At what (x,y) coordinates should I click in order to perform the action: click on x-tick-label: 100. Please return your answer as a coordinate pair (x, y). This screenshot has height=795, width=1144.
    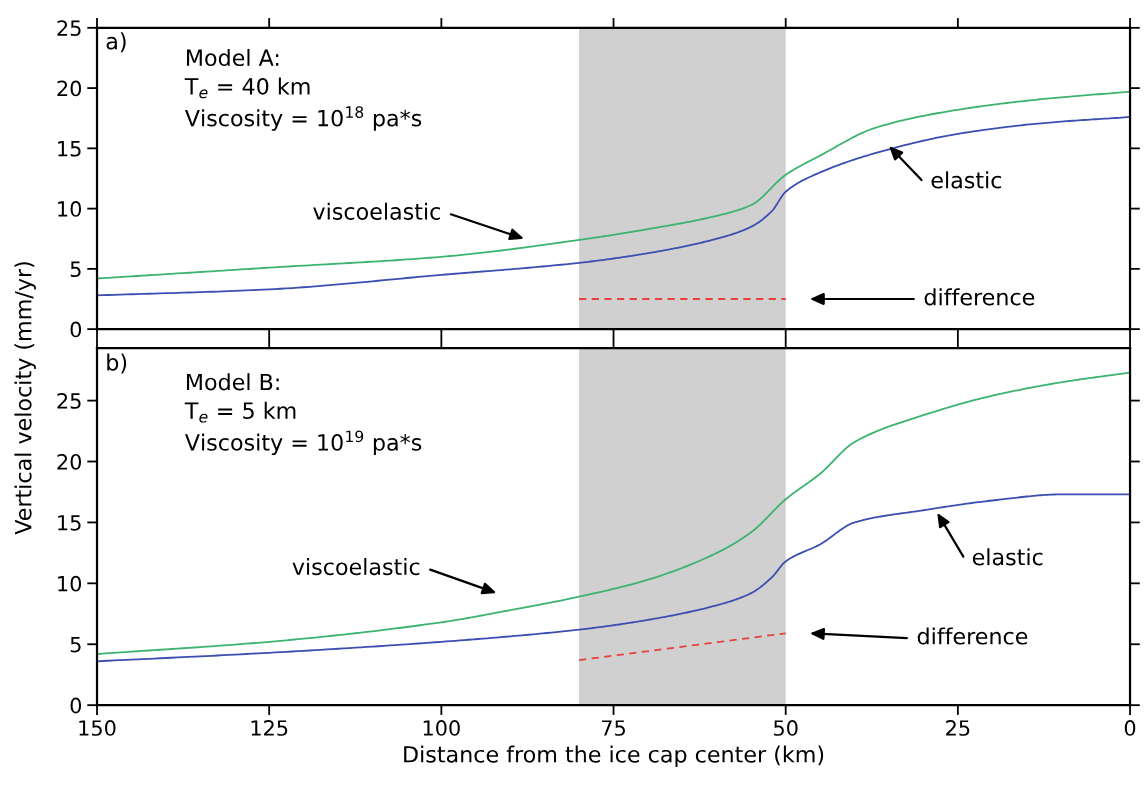
    Looking at the image, I should click on (441, 728).